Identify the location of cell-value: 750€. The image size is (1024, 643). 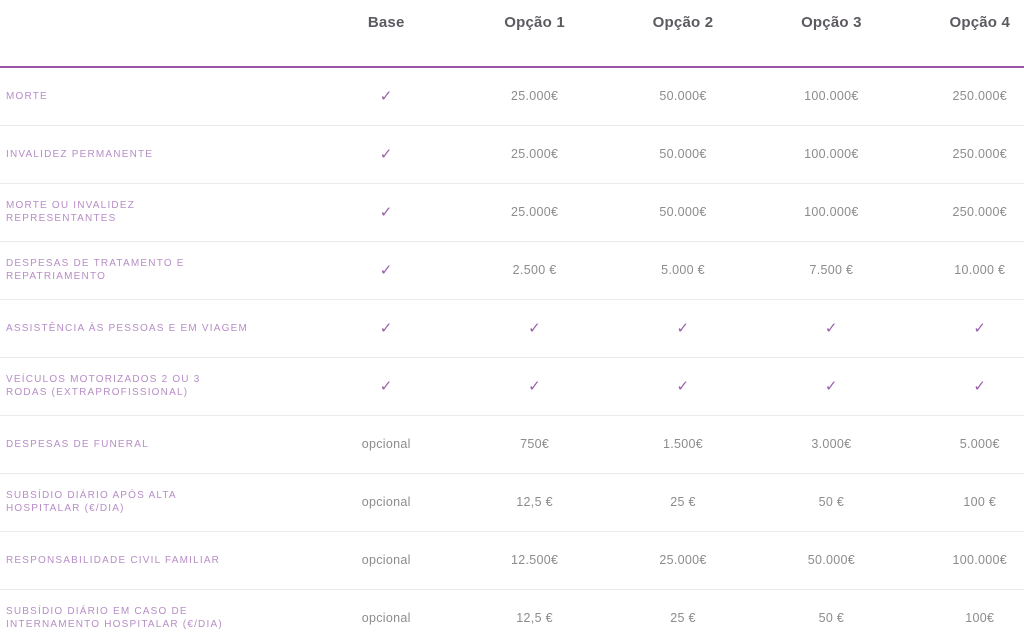
(534, 444).